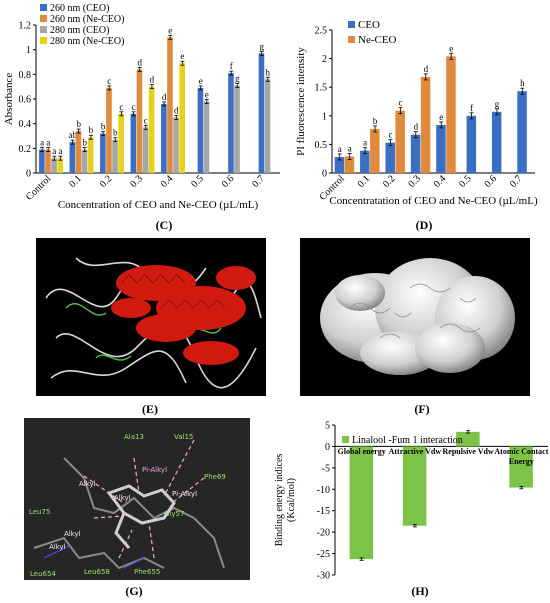  What do you see at coordinates (377, 40) in the screenshot?
I see `legend-label: Ne-CEO` at bounding box center [377, 40].